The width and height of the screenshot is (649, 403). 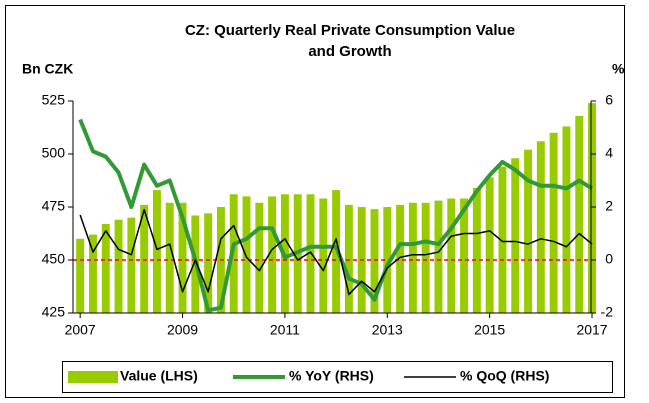 I want to click on x-tick-label: 2017, so click(x=591, y=330).